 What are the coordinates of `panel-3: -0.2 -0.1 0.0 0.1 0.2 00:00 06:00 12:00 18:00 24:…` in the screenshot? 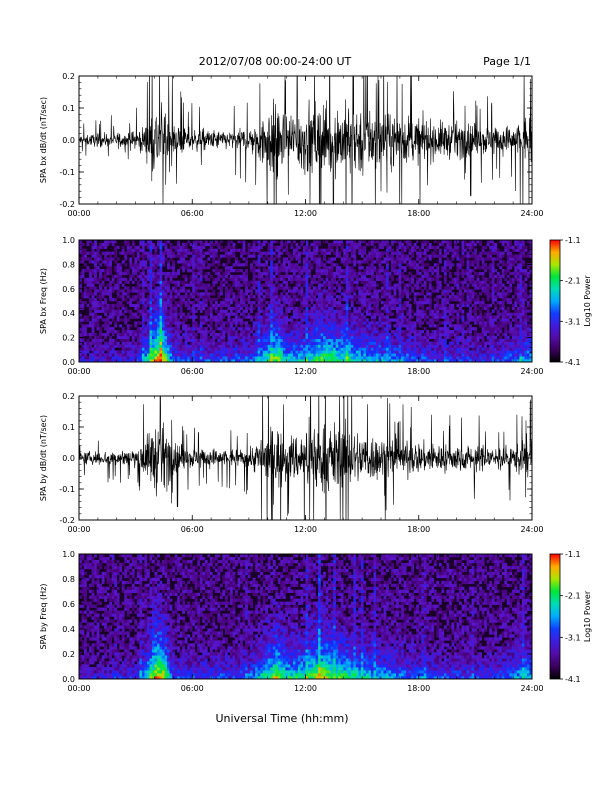 It's located at (291, 463).